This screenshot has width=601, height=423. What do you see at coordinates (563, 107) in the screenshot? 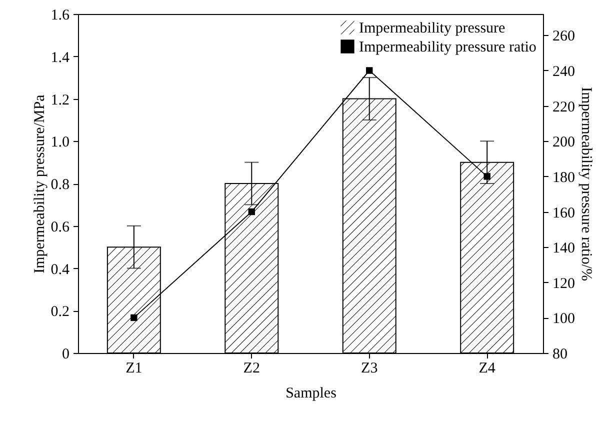
I see `y2-tick-label: 220` at bounding box center [563, 107].